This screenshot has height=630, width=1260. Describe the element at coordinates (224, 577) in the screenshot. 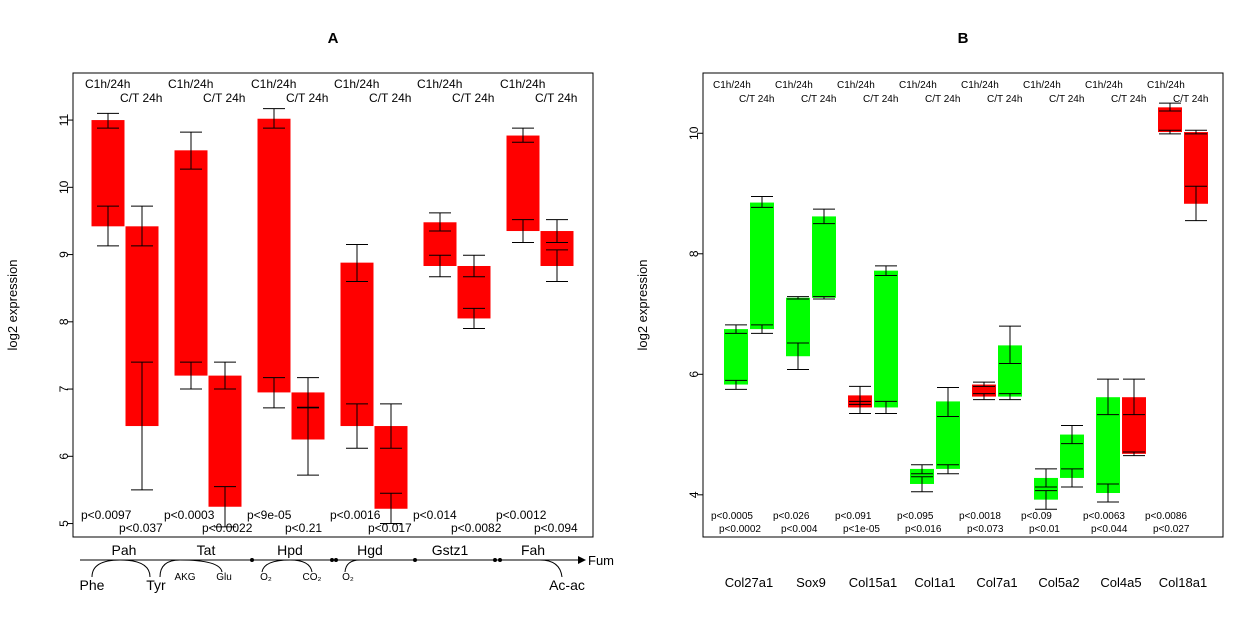

I see `pathway-cofactor-glu: Glu` at that location.